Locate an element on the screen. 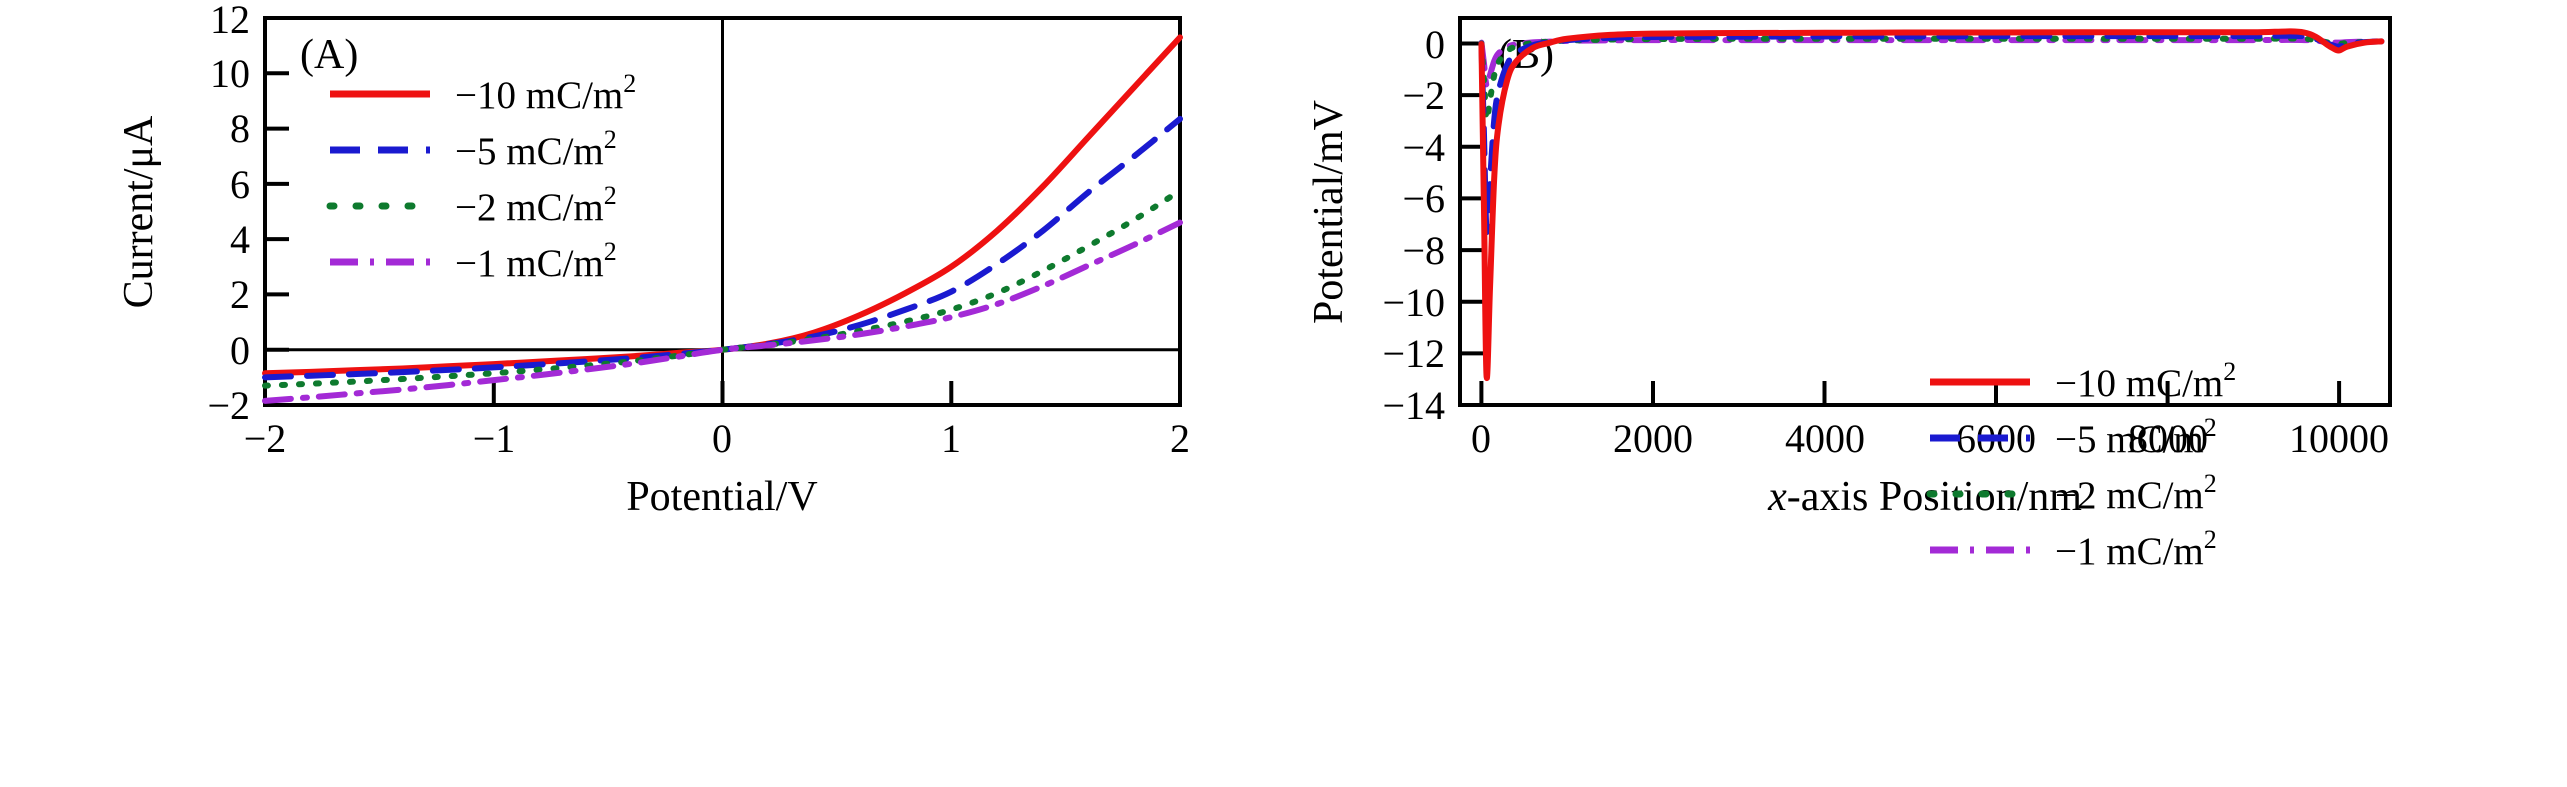 This screenshot has height=787, width=2567. ytick-label: 6 is located at coordinates (240, 184).